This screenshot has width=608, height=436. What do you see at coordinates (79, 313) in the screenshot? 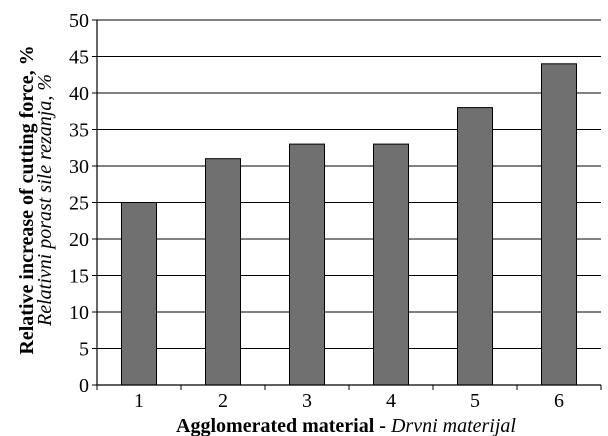
I see `y-tick-label: 10` at bounding box center [79, 313].